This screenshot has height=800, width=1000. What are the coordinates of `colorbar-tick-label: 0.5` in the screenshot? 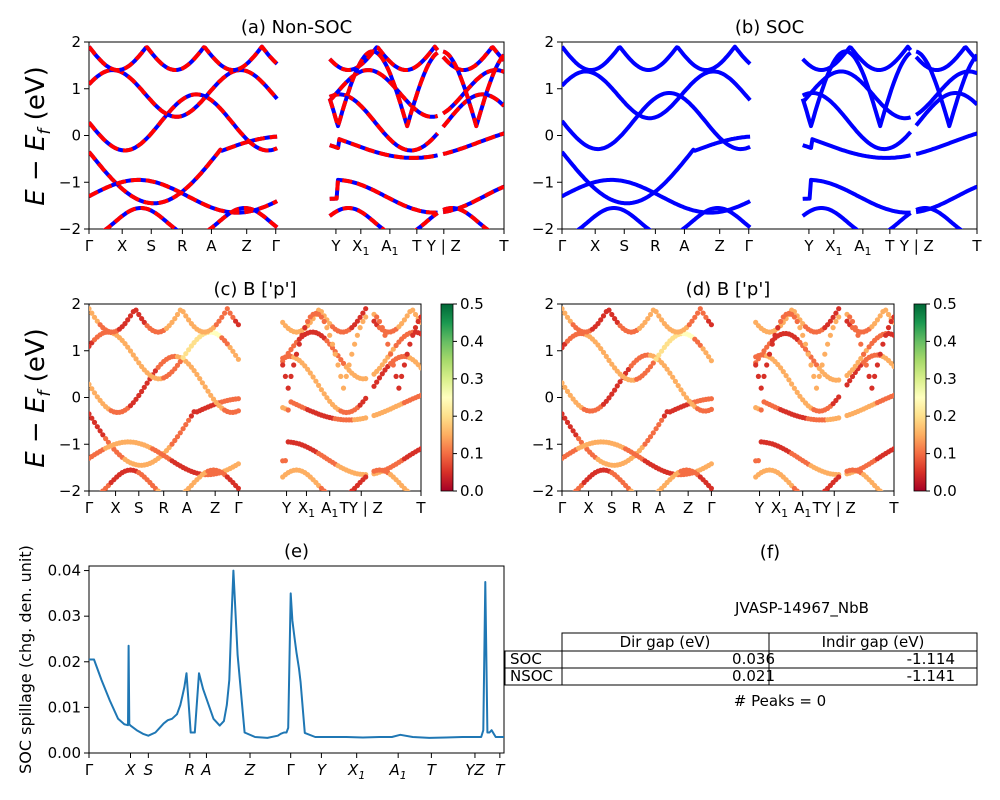 It's located at (472, 304).